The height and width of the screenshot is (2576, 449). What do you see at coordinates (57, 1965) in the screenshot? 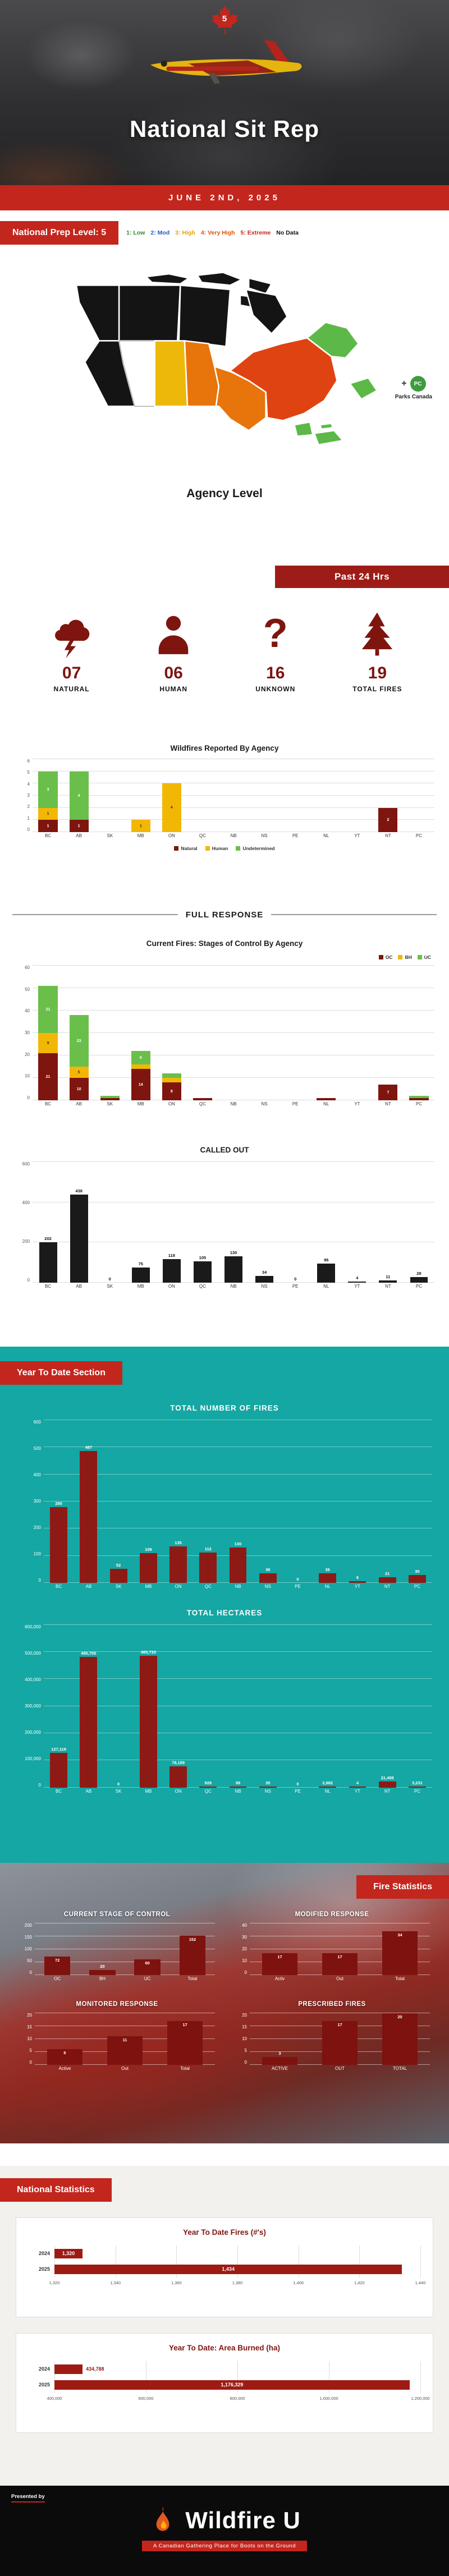
I see `bar: 72` at bounding box center [57, 1965].